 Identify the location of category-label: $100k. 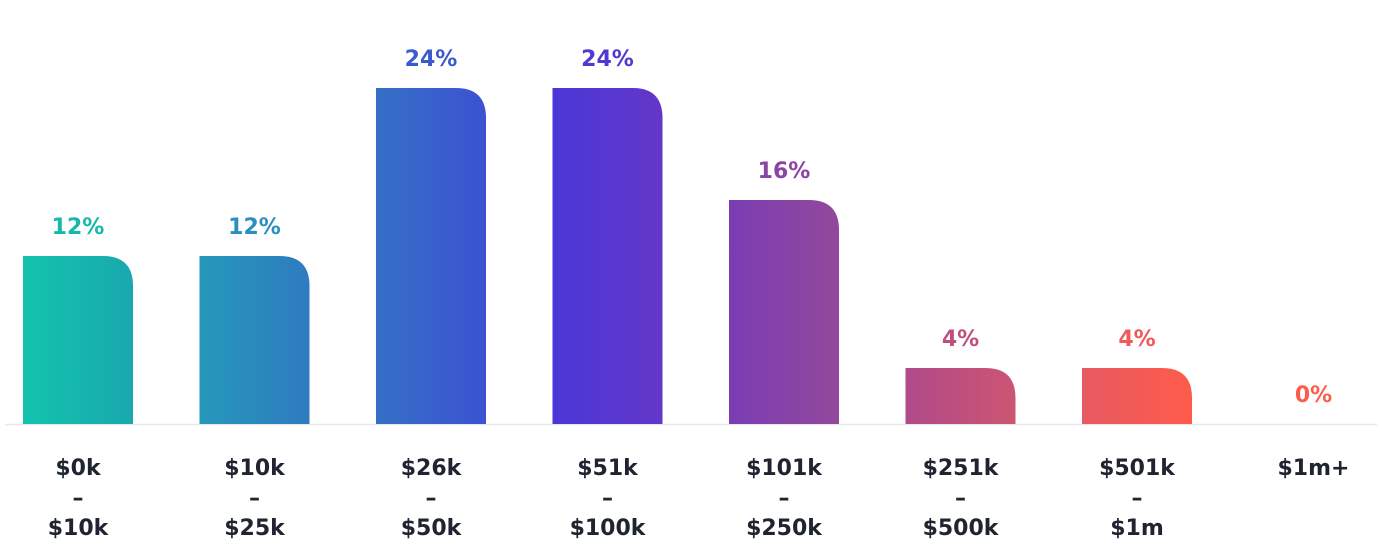
(608, 528).